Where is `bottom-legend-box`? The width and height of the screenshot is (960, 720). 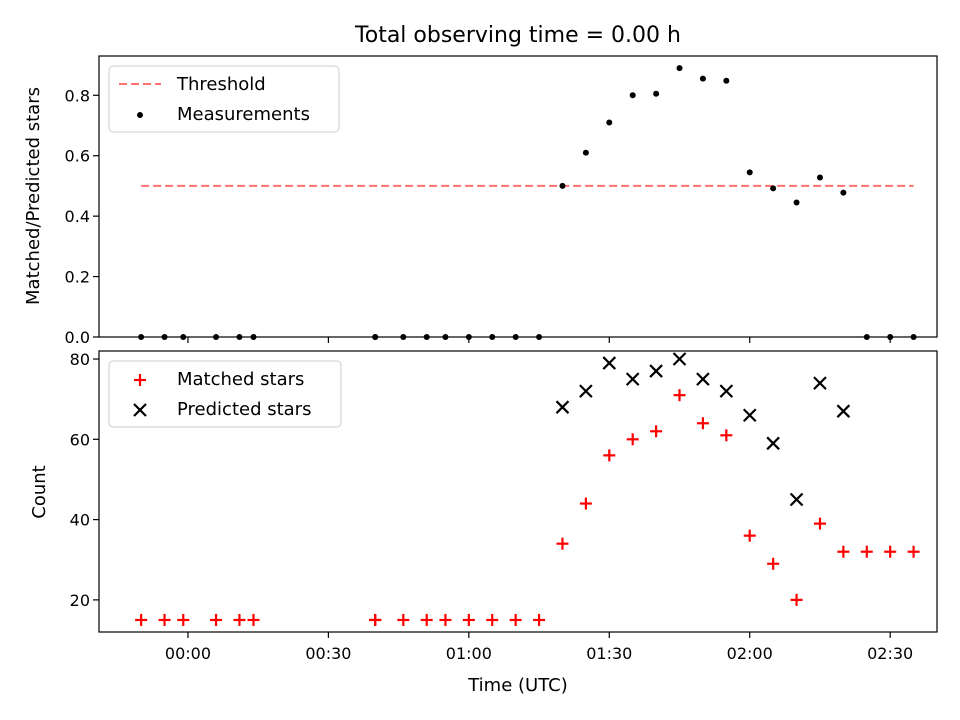
bottom-legend-box is located at coordinates (225, 394).